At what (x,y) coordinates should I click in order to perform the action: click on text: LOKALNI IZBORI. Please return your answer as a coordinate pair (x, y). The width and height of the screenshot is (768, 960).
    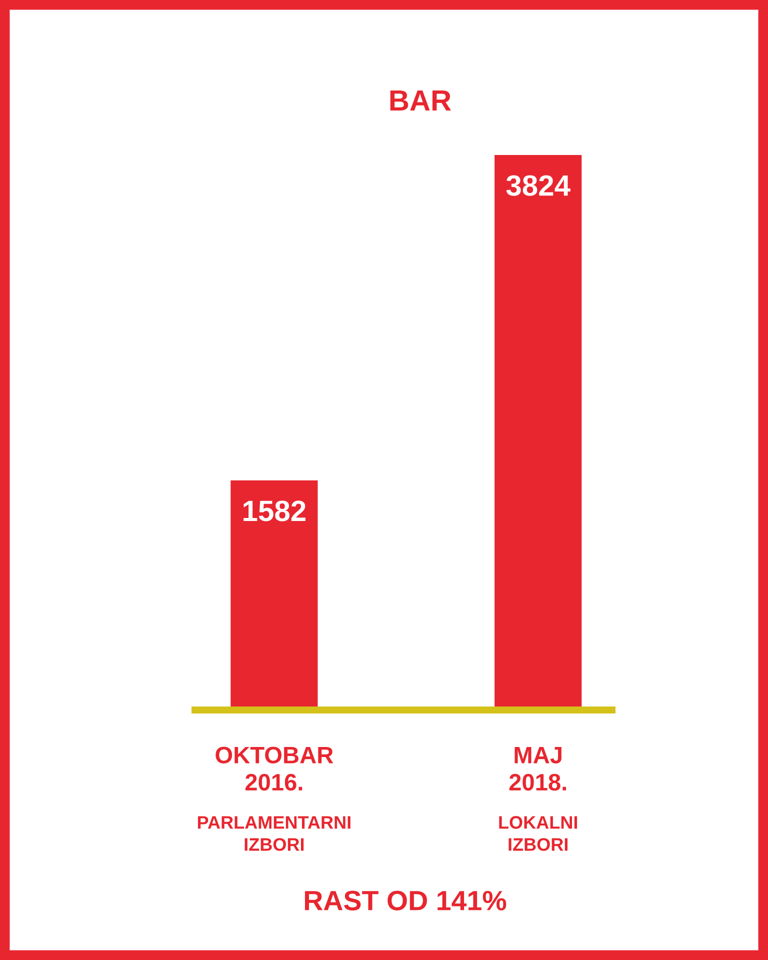
    Looking at the image, I should click on (538, 833).